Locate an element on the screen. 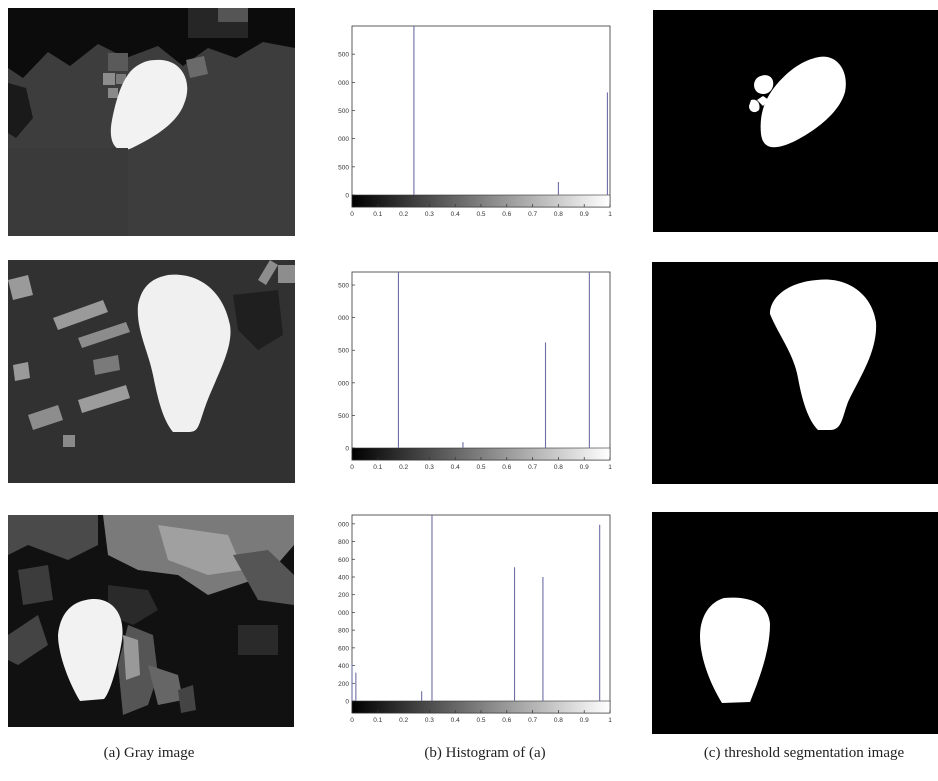 The height and width of the screenshot is (781, 938). y-tick-label: 1400 is located at coordinates (343, 578).